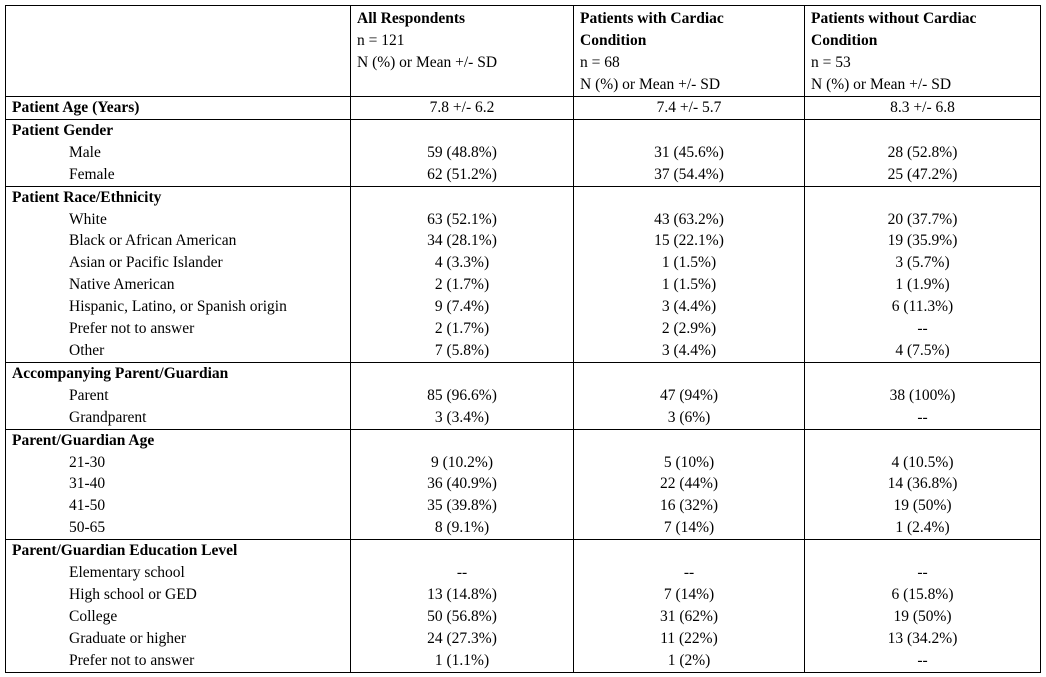 Image resolution: width=1046 pixels, height=677 pixels. What do you see at coordinates (178, 573) in the screenshot?
I see `row-label: Elementary school` at bounding box center [178, 573].